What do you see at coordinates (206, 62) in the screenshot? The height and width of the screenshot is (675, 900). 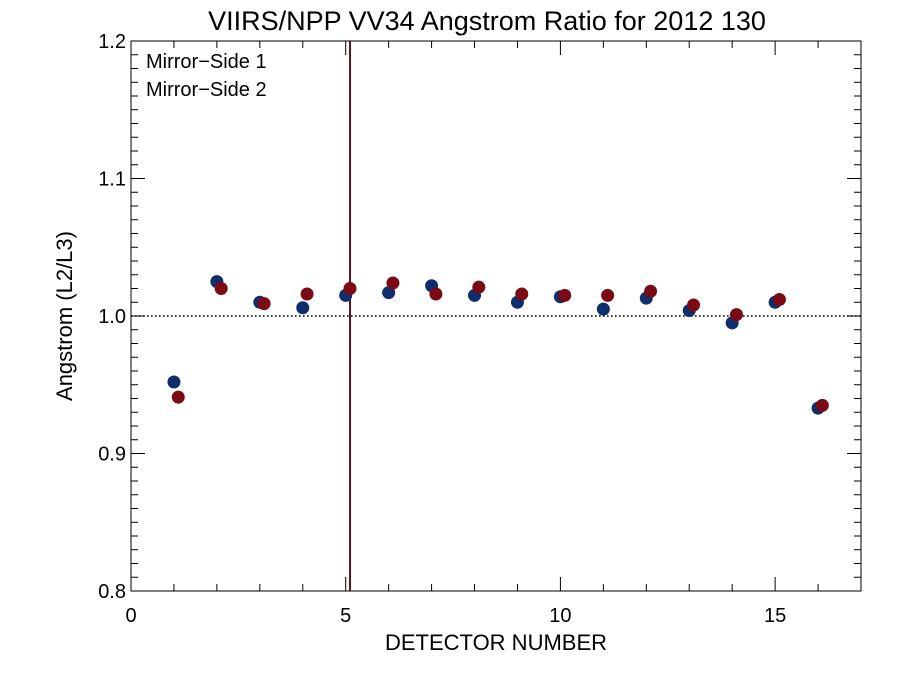 I see `legend-entry-mirror-side-1: Mirror−Side 1` at bounding box center [206, 62].